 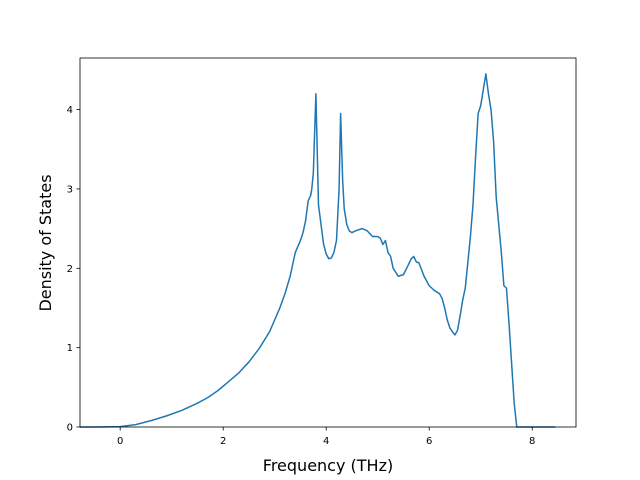 What do you see at coordinates (70, 428) in the screenshot?
I see `y-tick-label: 0` at bounding box center [70, 428].